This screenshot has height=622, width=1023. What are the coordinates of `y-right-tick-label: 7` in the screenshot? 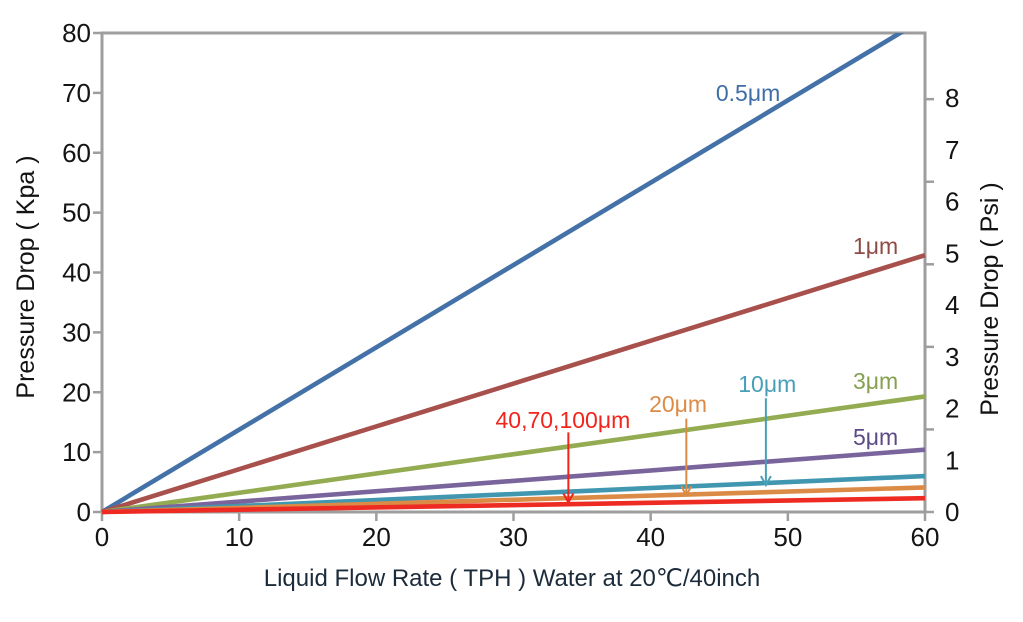 It's located at (952, 150).